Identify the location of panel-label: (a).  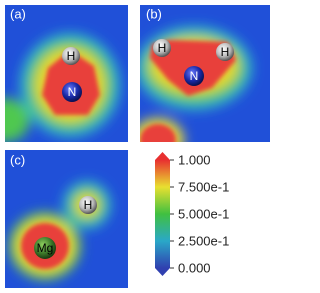
(18, 14).